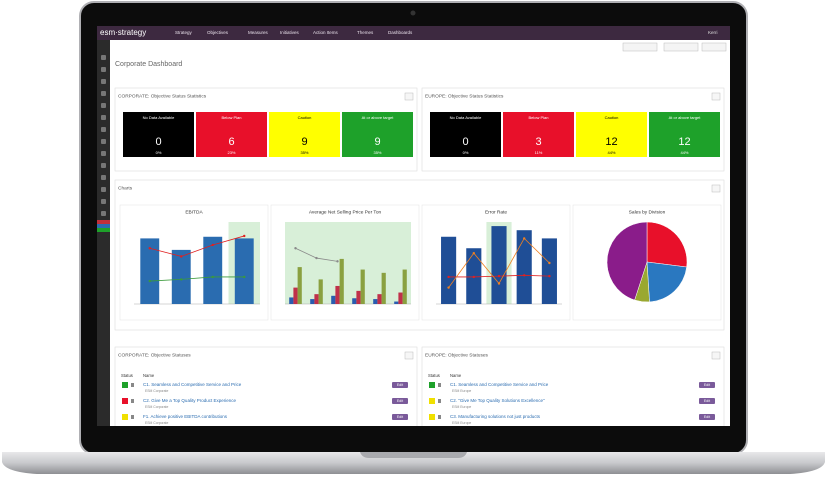 The image size is (827, 487). What do you see at coordinates (681, 47) in the screenshot?
I see `export-buttons` at bounding box center [681, 47].